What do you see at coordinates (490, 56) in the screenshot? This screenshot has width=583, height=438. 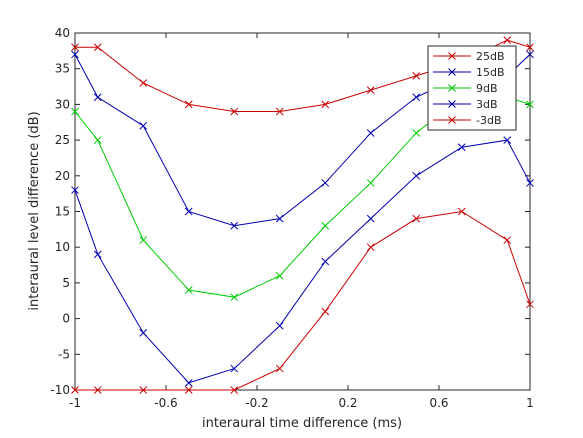 I see `legend-label: 25dB` at bounding box center [490, 56].